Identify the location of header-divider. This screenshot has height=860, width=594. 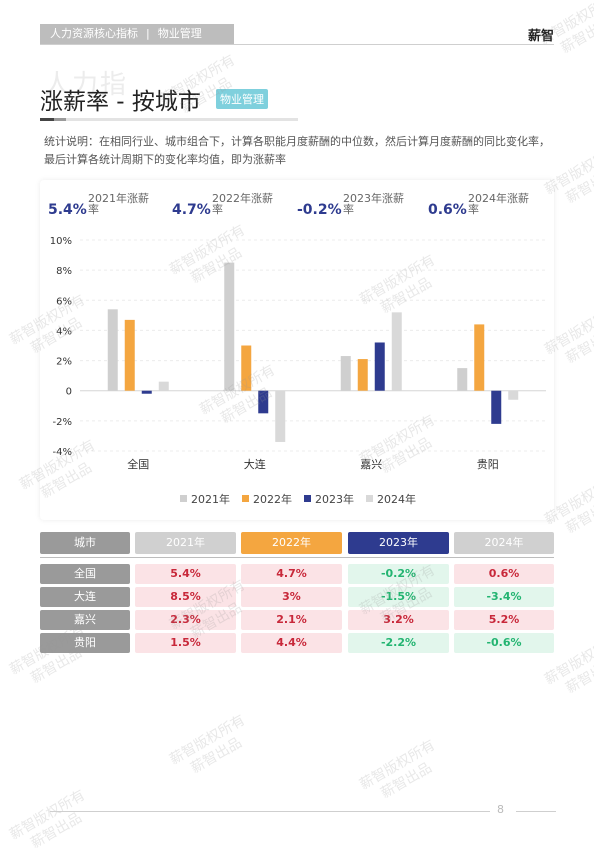
(297, 44).